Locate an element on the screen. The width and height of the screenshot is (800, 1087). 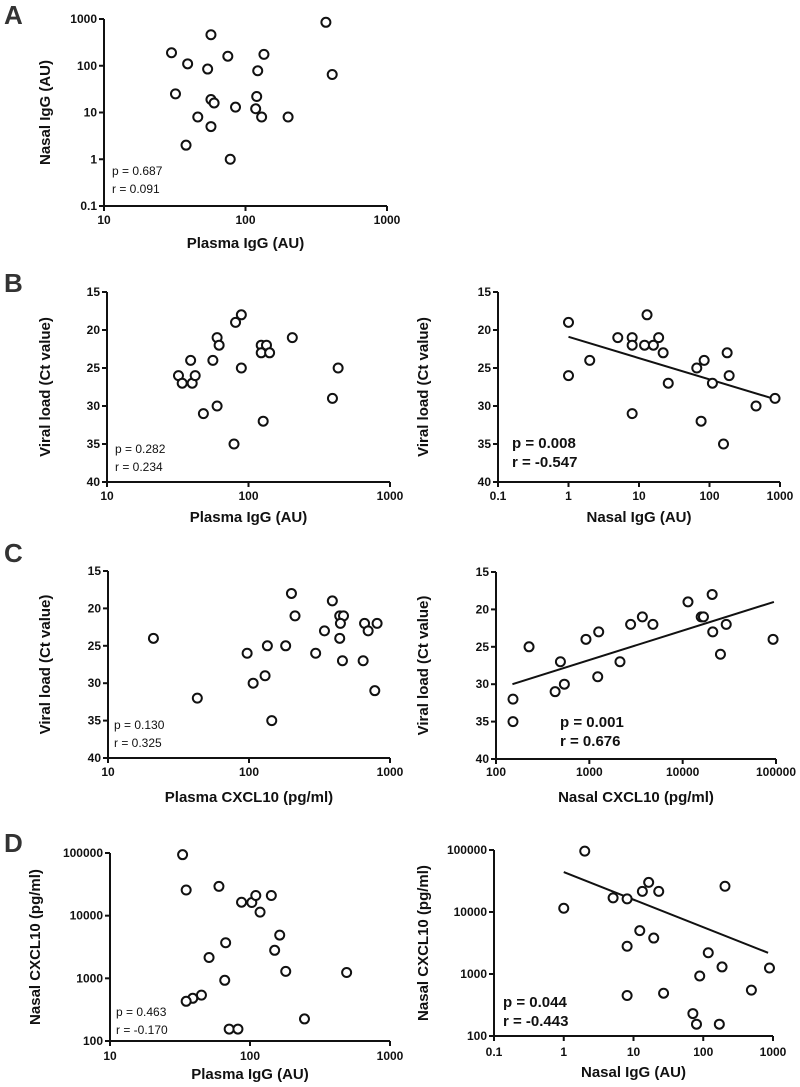
p-value-label: p = 0.044 is located at coordinates (535, 1002).